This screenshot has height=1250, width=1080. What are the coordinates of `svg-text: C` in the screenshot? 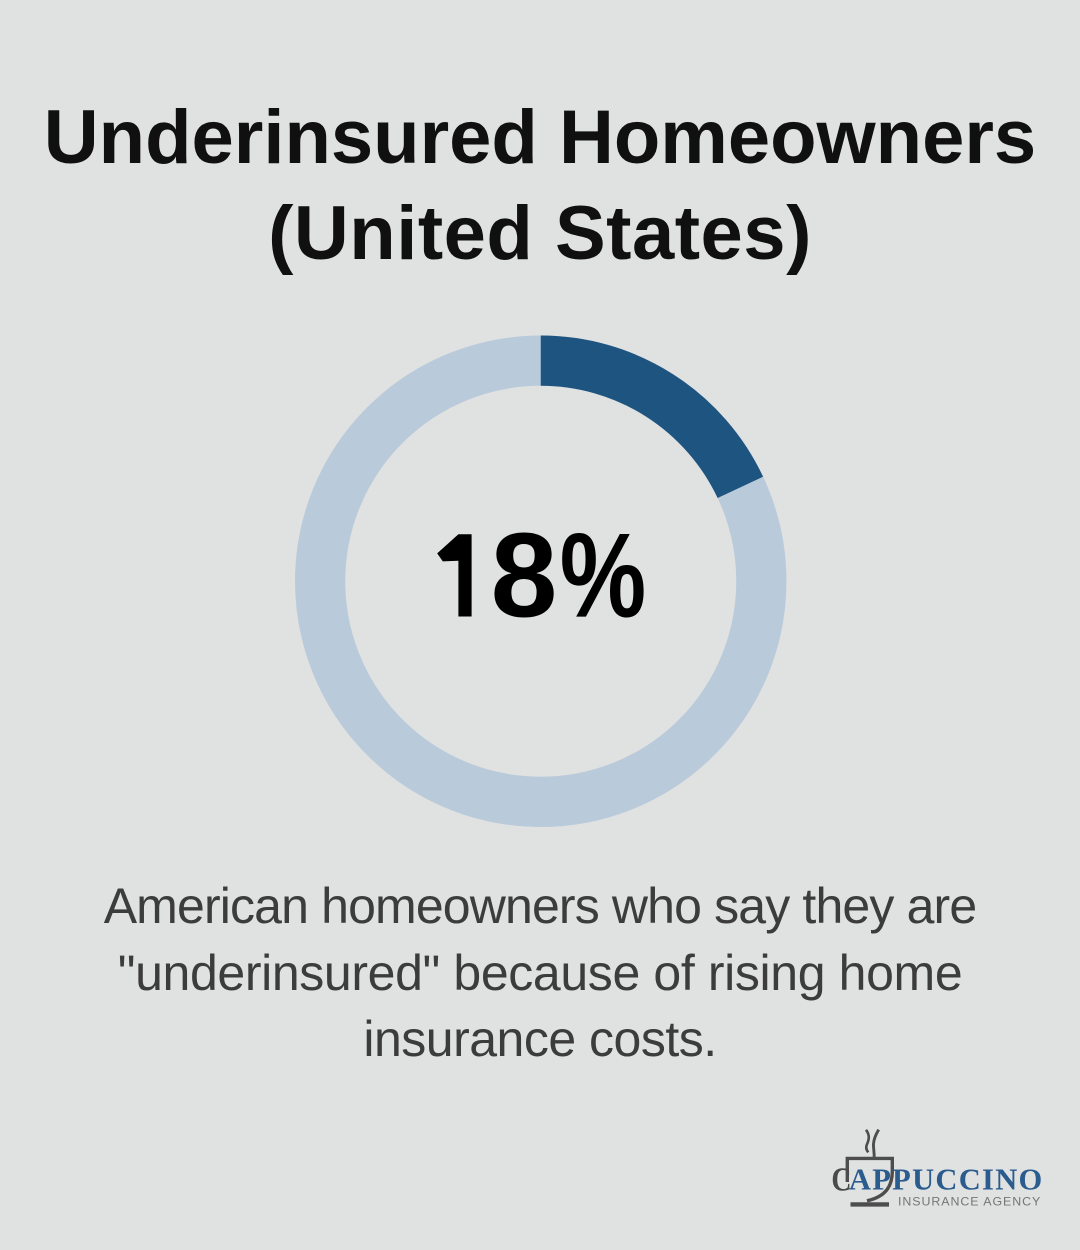 It's located at (841, 1179).